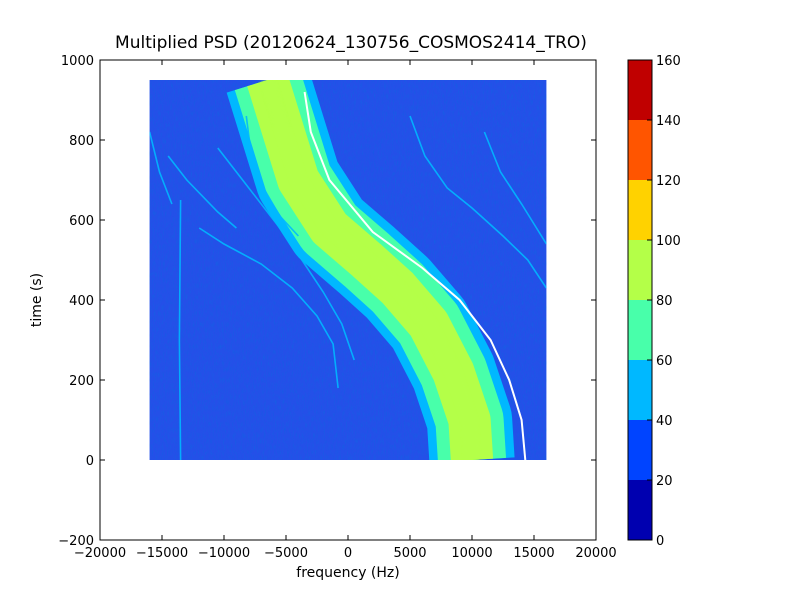 The image size is (800, 600). Describe the element at coordinates (664, 421) in the screenshot. I see `colorbar-tick-label: 40` at that location.